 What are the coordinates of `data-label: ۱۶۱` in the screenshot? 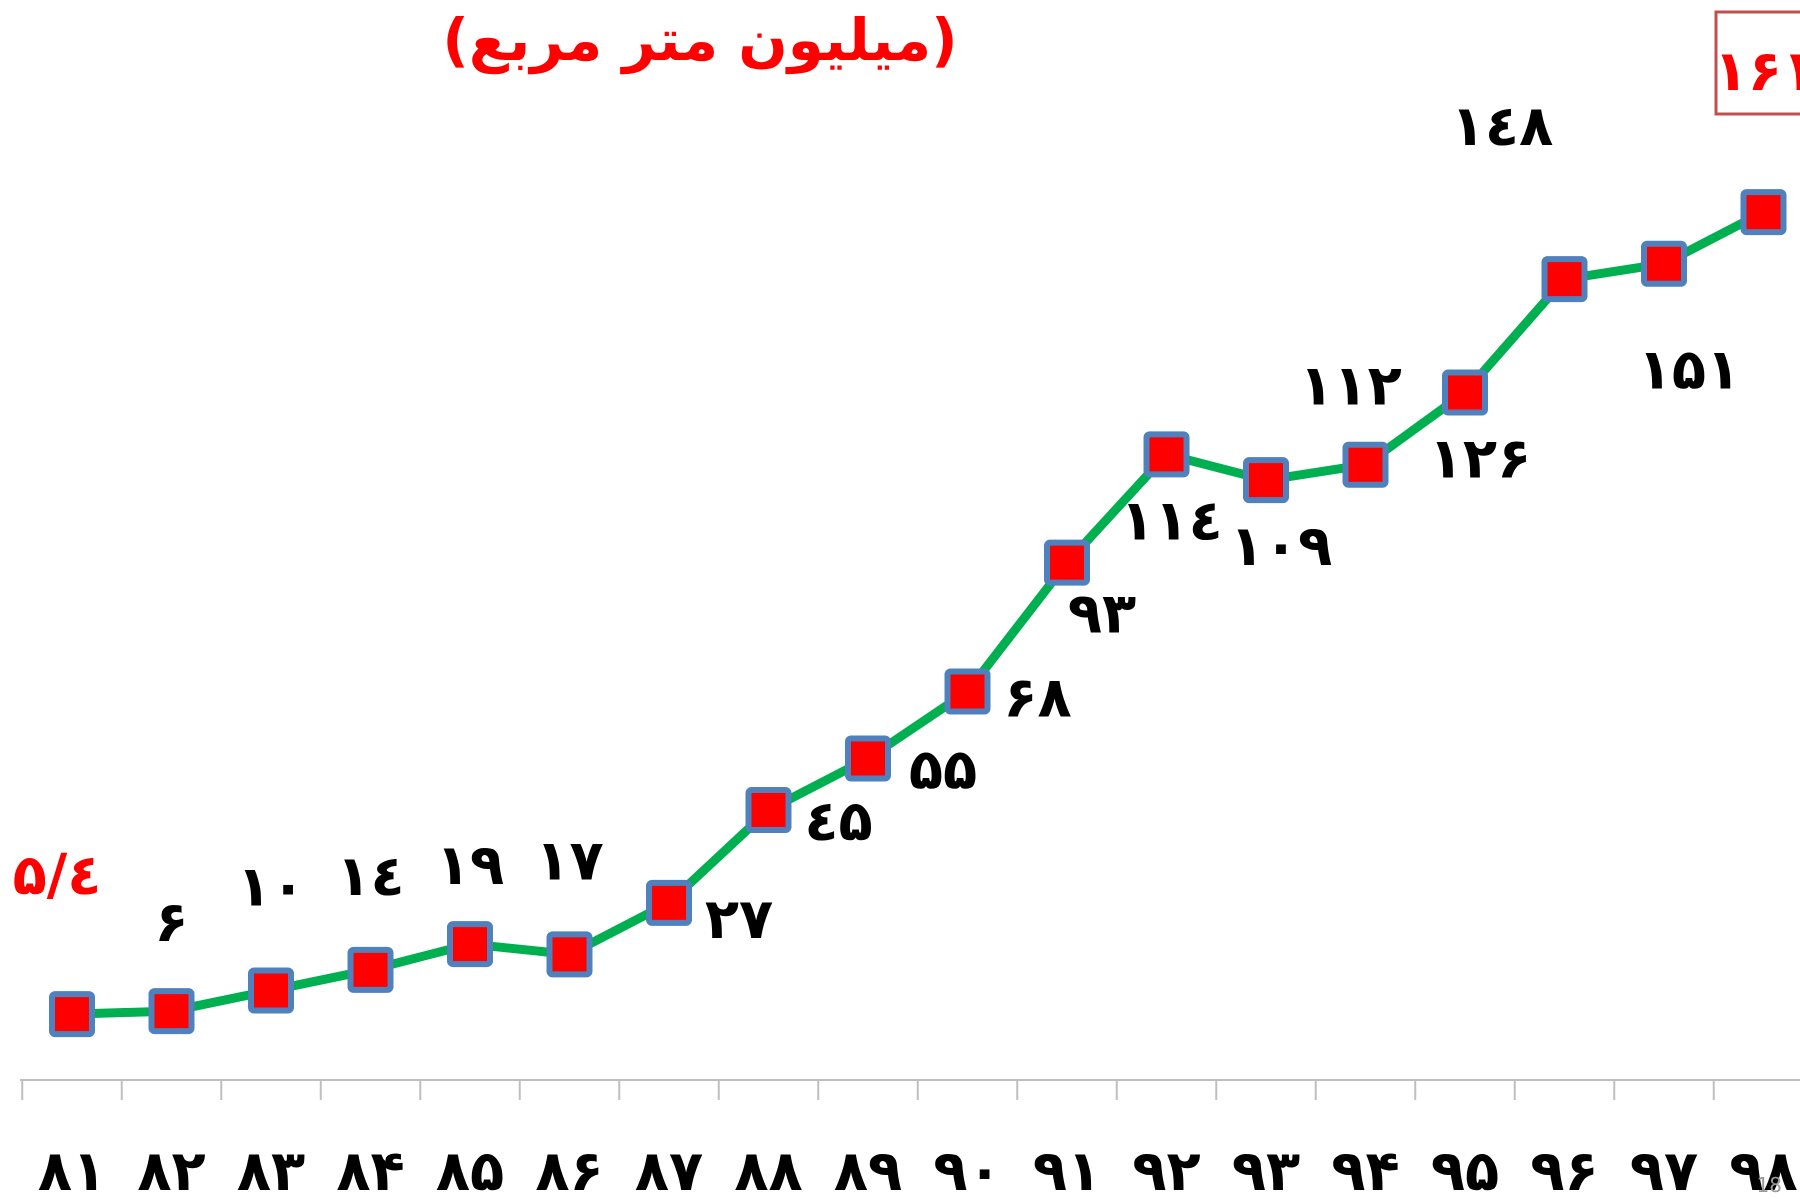 It's located at (1757, 71).